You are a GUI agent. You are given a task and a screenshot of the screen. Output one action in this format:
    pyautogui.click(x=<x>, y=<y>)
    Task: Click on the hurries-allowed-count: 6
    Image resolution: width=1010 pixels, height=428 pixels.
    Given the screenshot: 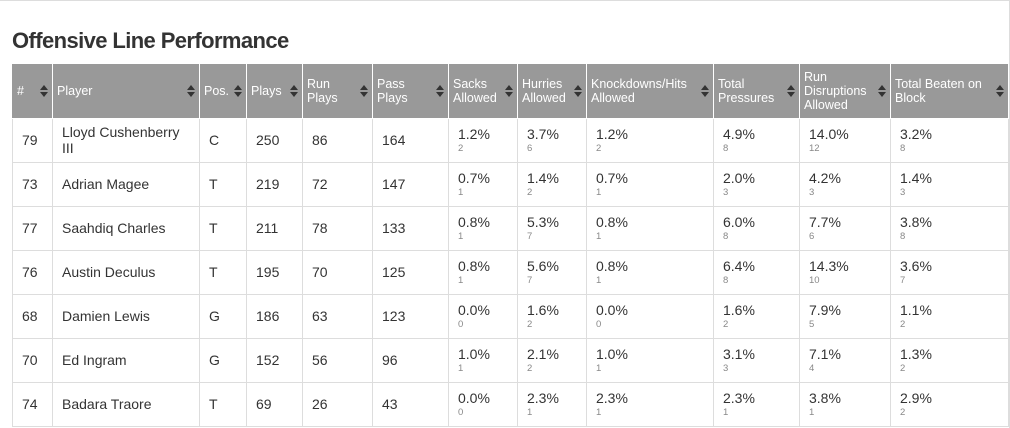 What is the action you would take?
    pyautogui.click(x=530, y=148)
    